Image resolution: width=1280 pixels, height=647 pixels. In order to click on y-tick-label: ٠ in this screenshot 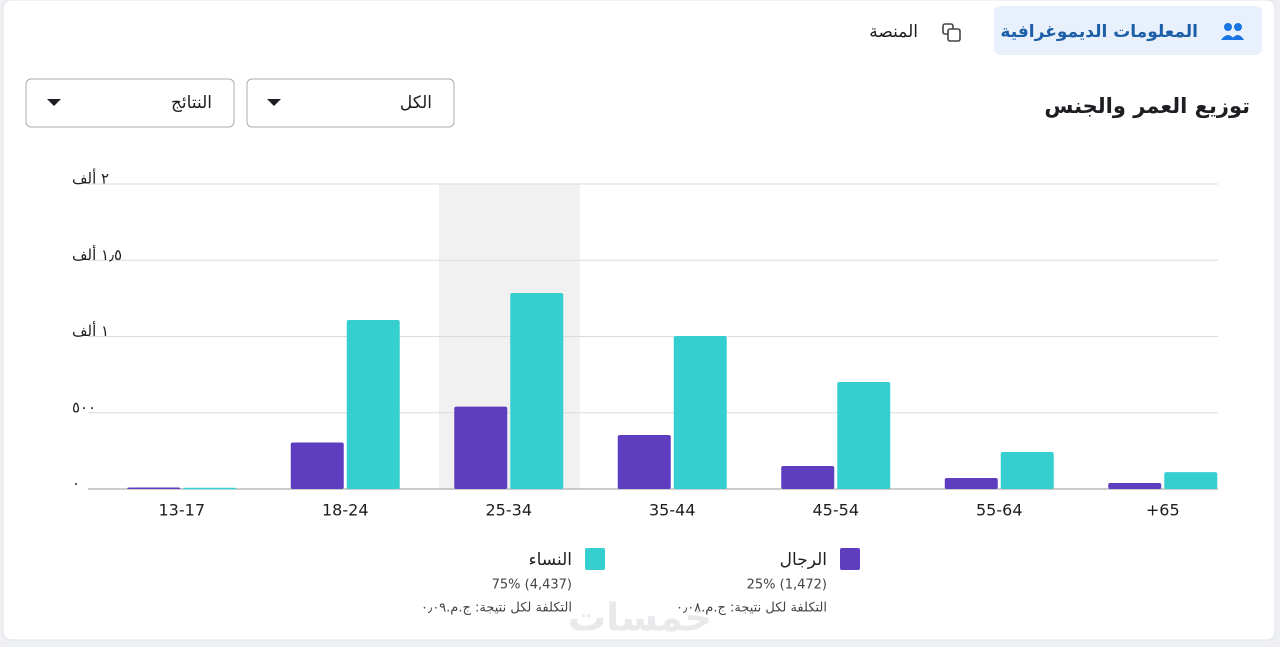, I will do `click(76, 484)`.